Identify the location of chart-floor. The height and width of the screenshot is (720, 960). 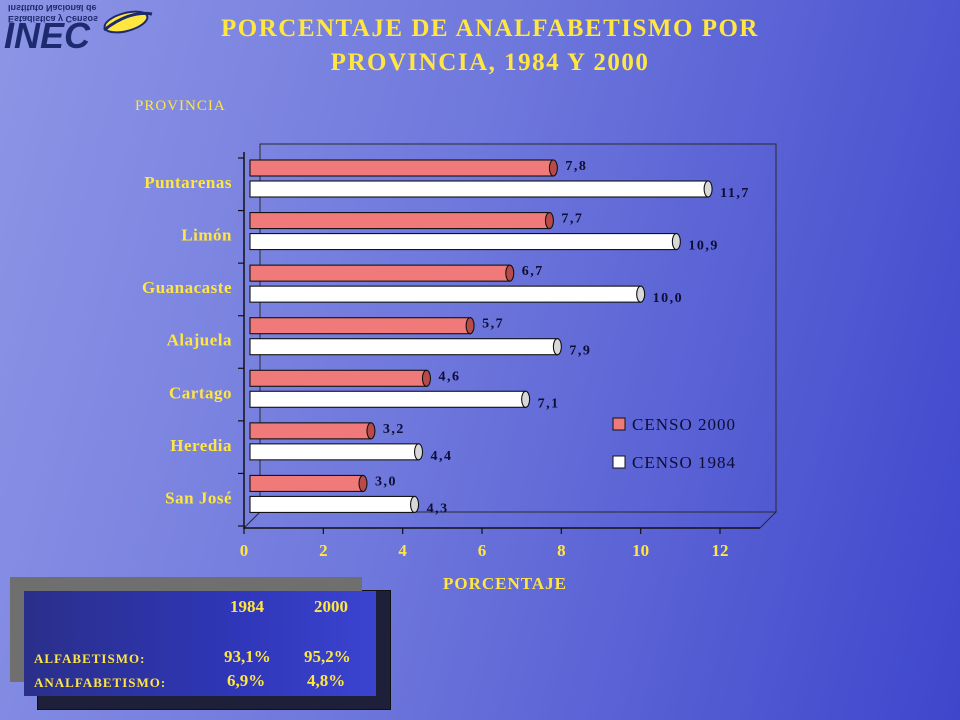
(510, 520).